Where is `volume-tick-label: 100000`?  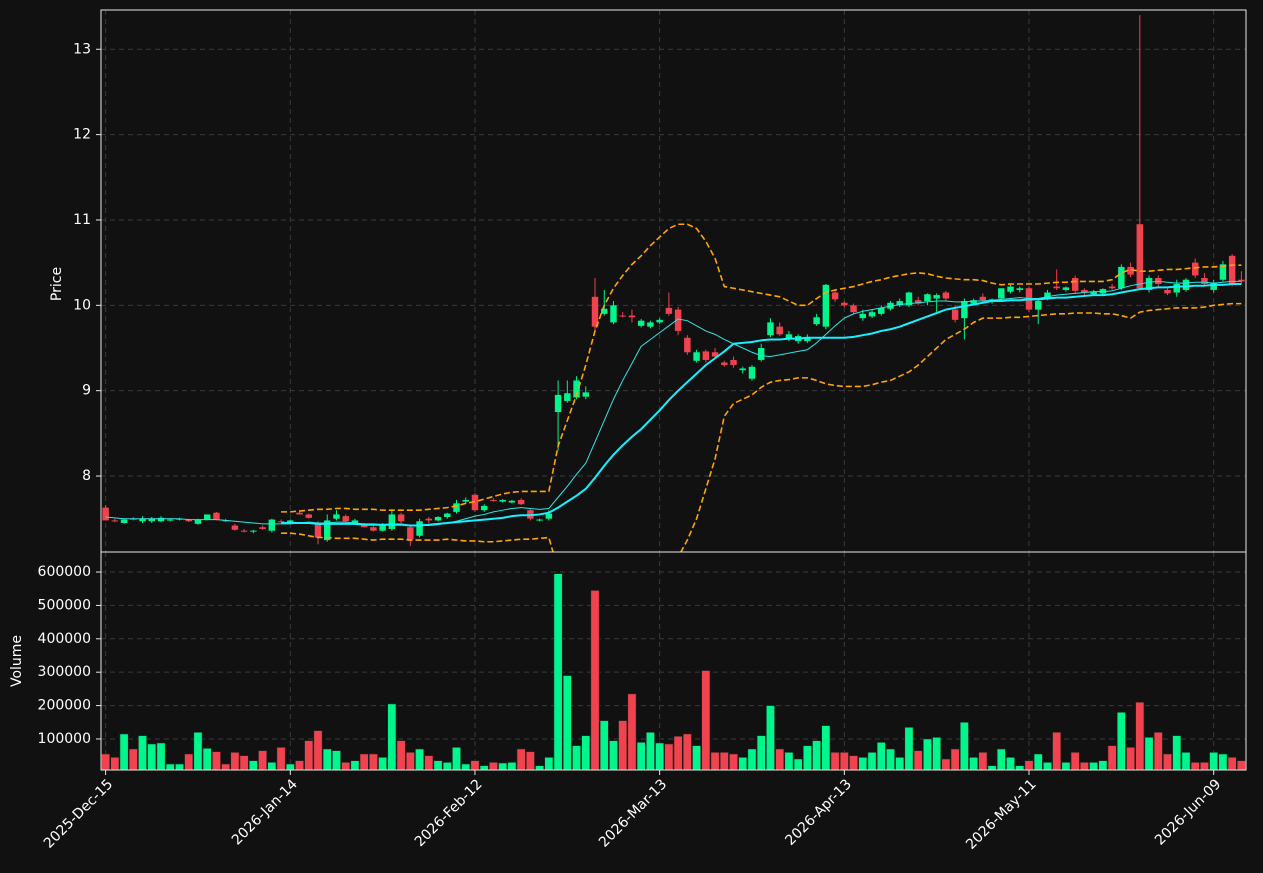
volume-tick-label: 100000 is located at coordinates (64, 739).